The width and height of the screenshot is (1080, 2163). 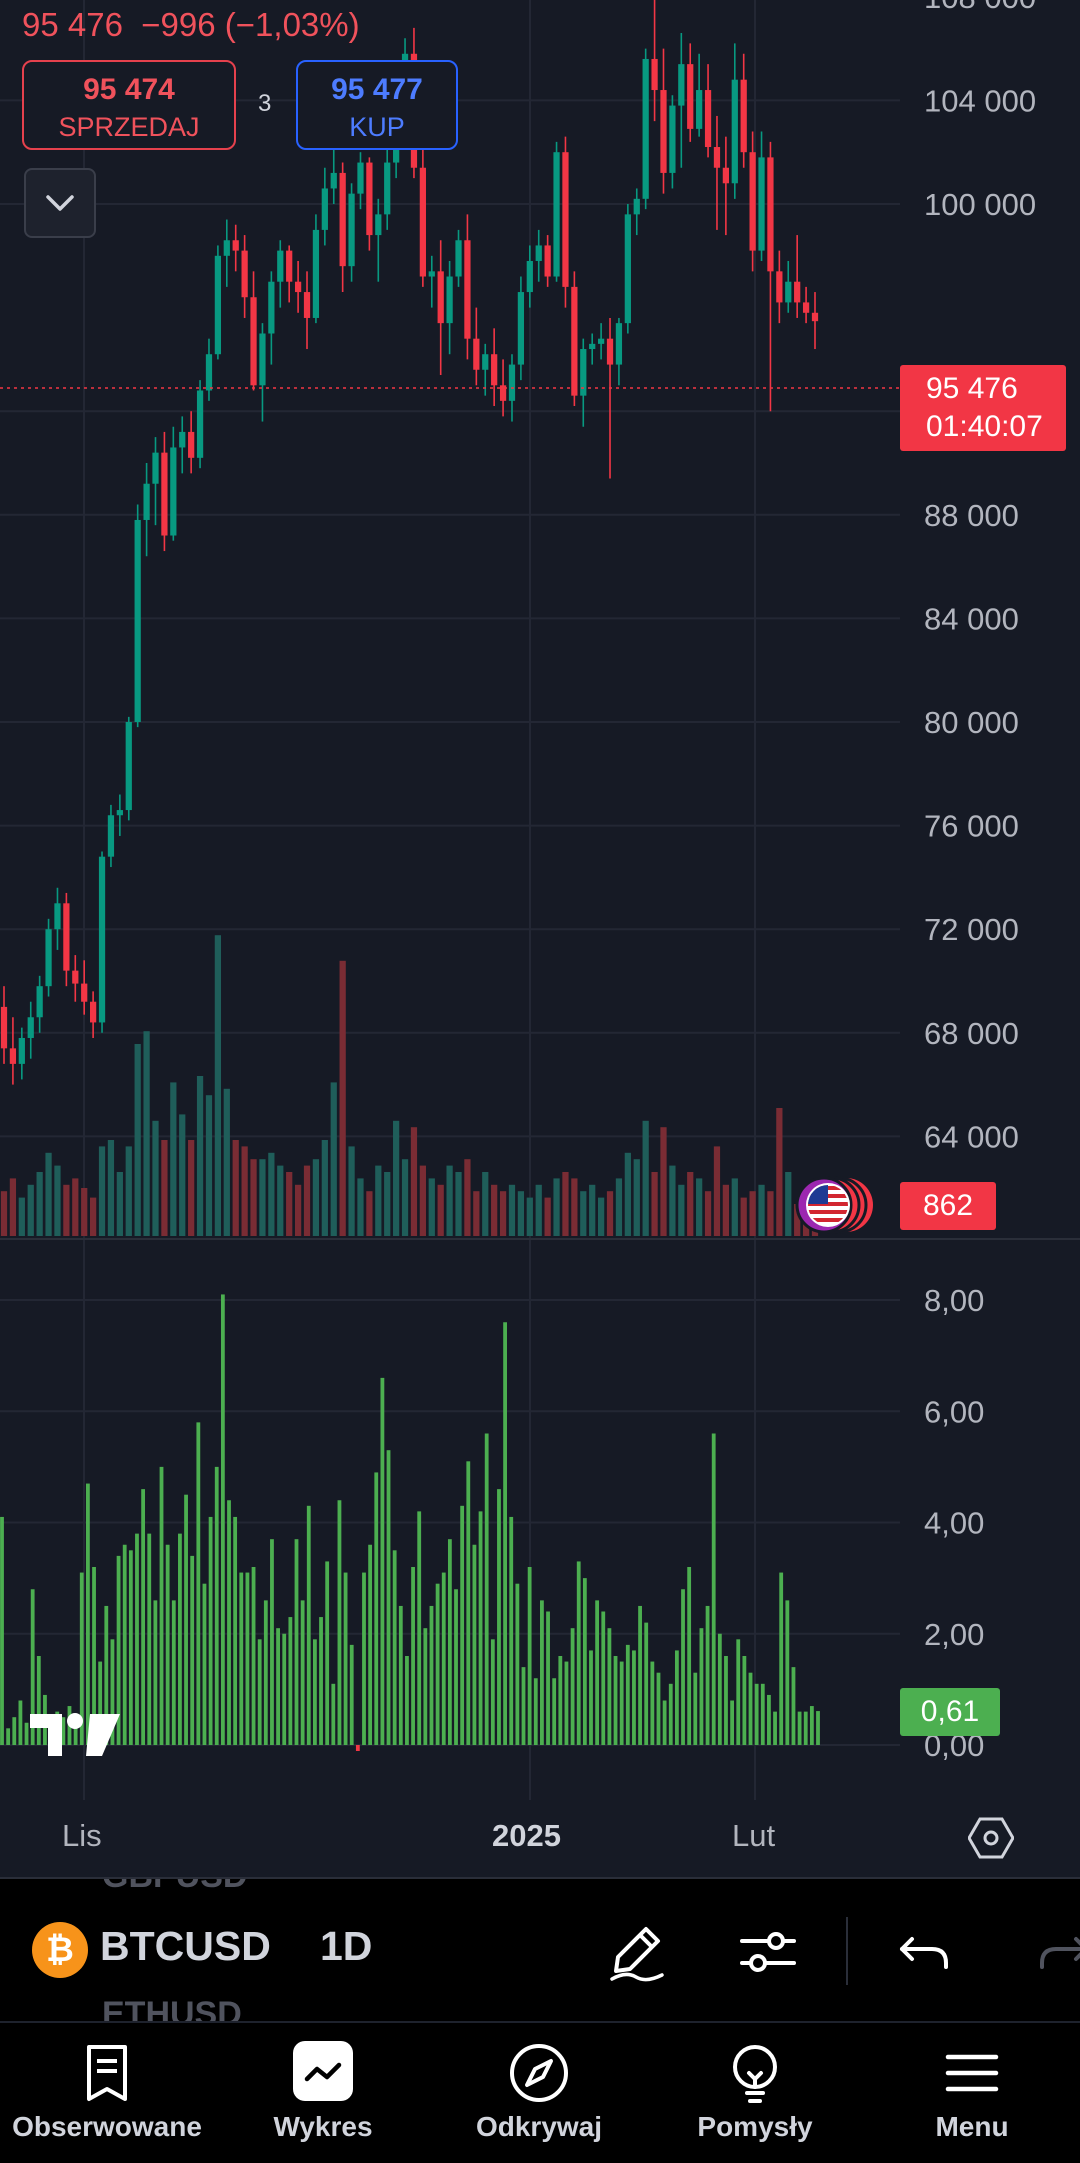 What do you see at coordinates (174, 1887) in the screenshot?
I see `symbol-list-prev: GBPUSD` at bounding box center [174, 1887].